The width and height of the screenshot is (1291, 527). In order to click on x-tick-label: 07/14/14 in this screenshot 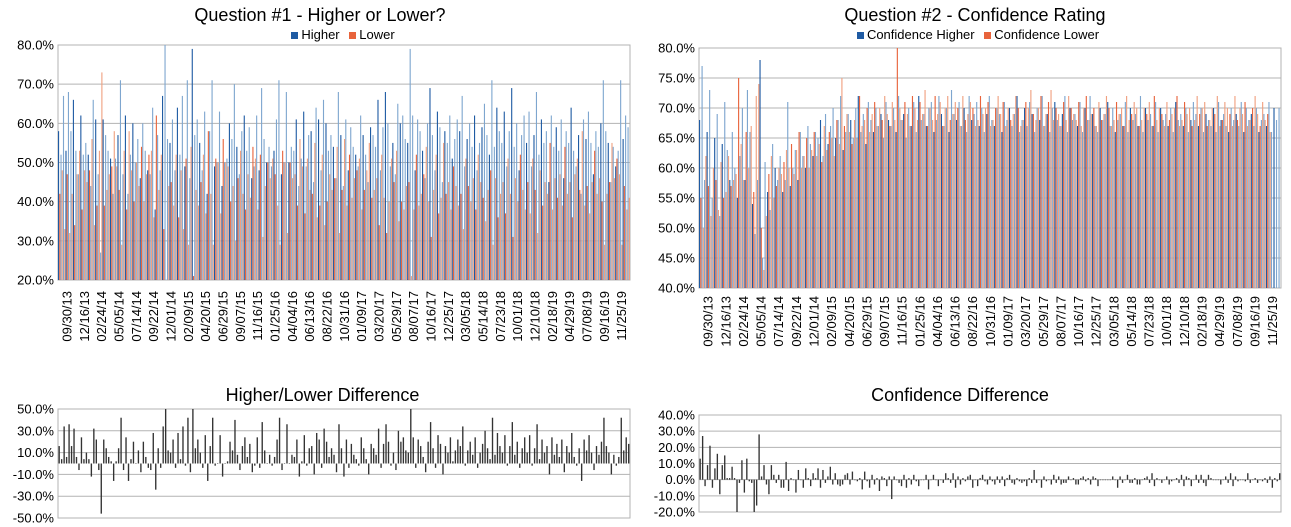, I will do `click(778, 321)`.